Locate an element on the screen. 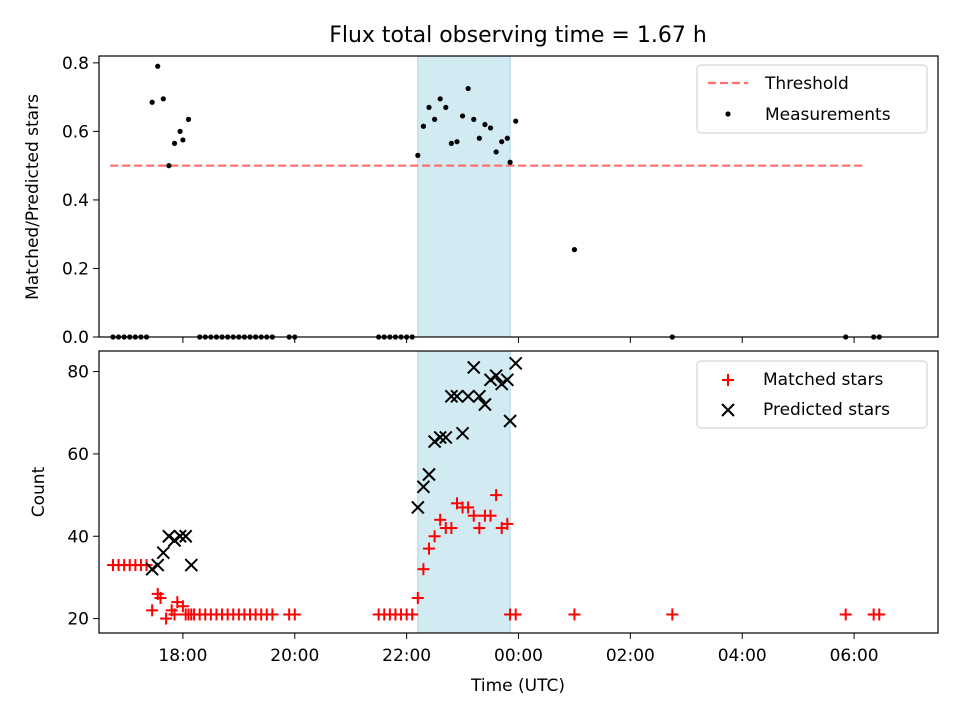 The height and width of the screenshot is (720, 960). top-x-ticks is located at coordinates (518, 340).